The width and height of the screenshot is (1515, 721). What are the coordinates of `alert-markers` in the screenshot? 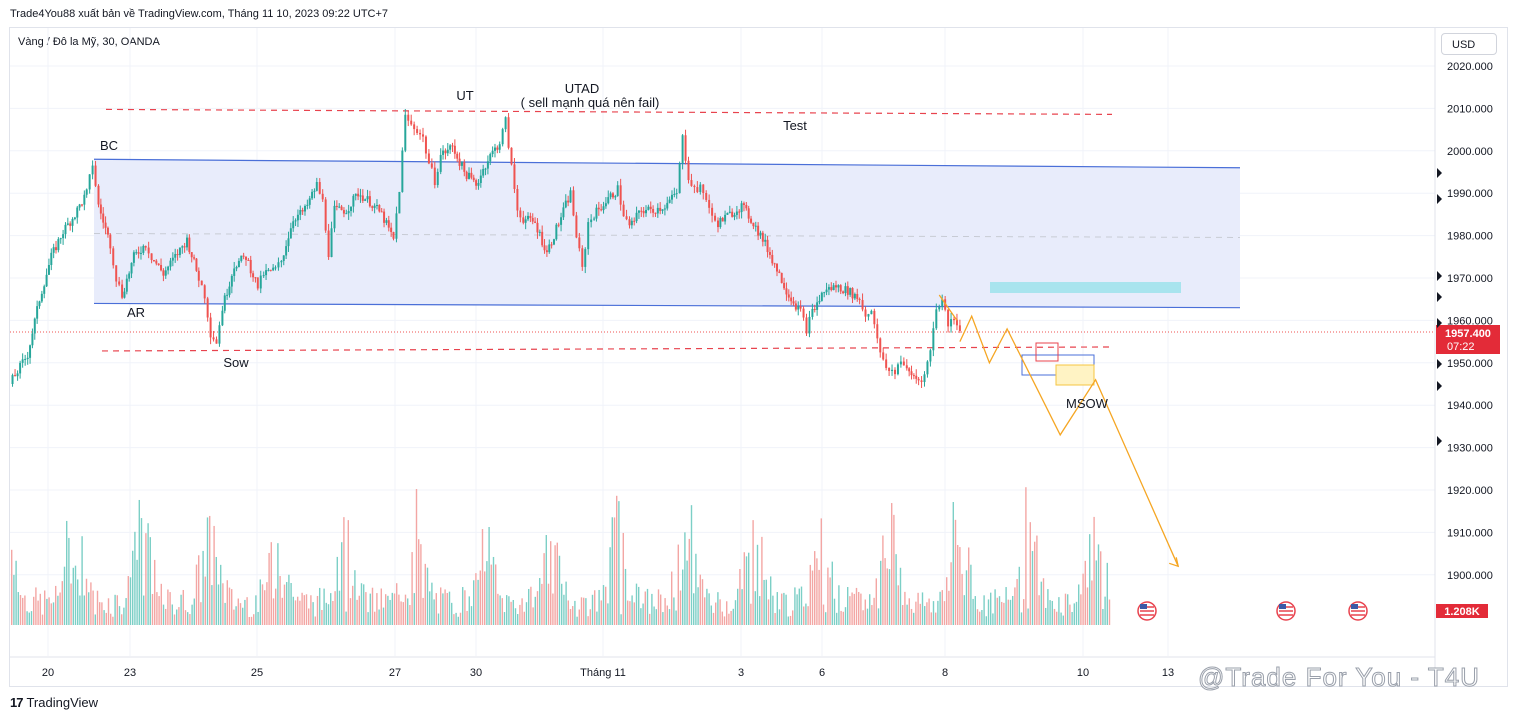 It's located at (1439, 307).